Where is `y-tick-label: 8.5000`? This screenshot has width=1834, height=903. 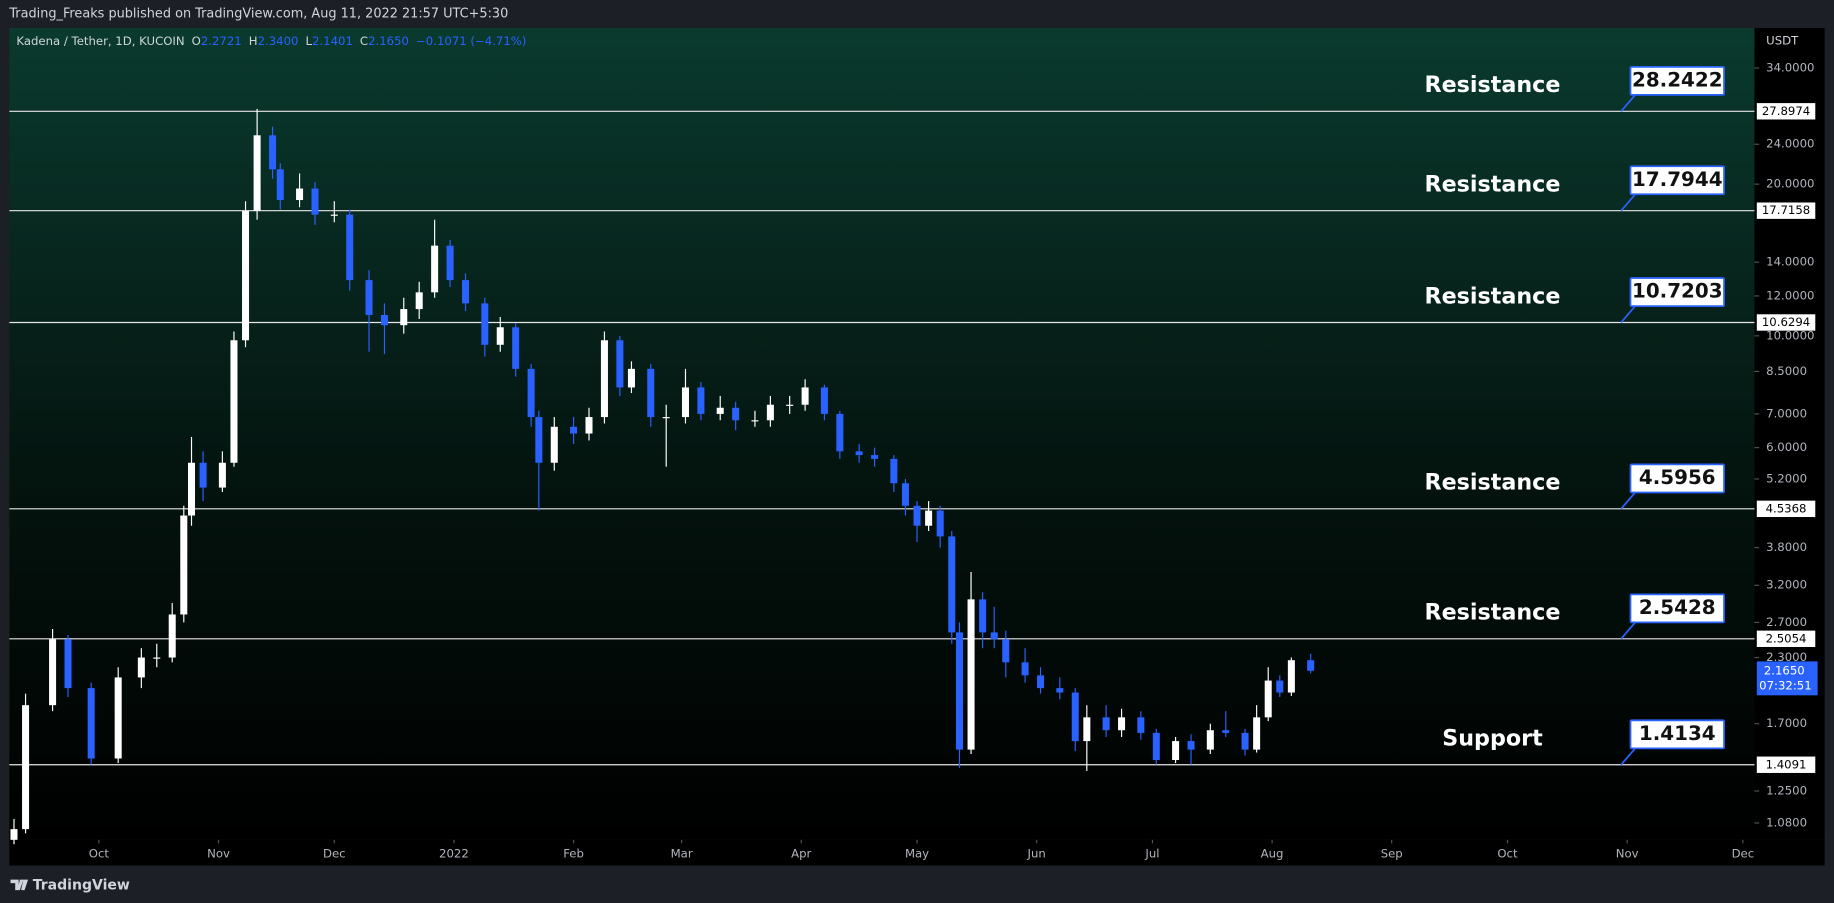
y-tick-label: 8.5000 is located at coordinates (1786, 371).